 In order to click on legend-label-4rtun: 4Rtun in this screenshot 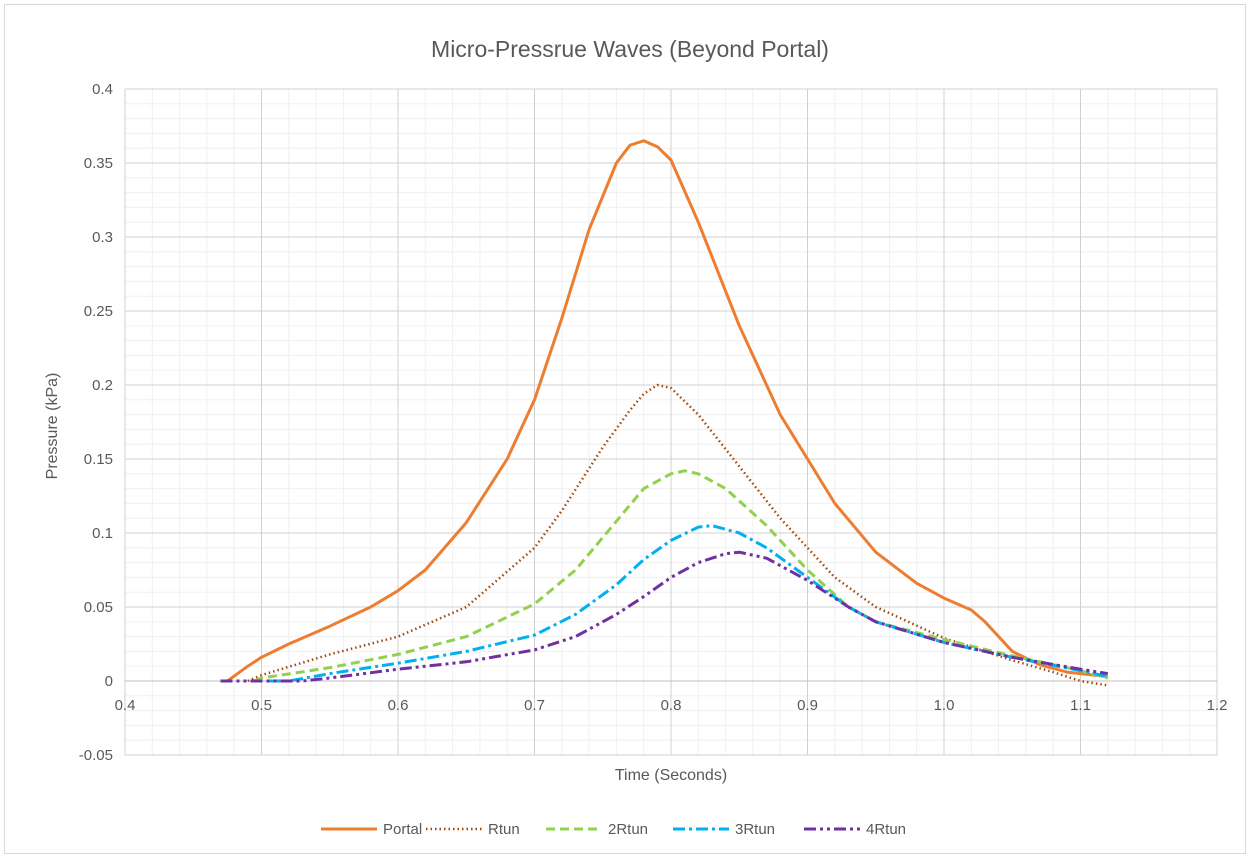, I will do `click(886, 829)`.